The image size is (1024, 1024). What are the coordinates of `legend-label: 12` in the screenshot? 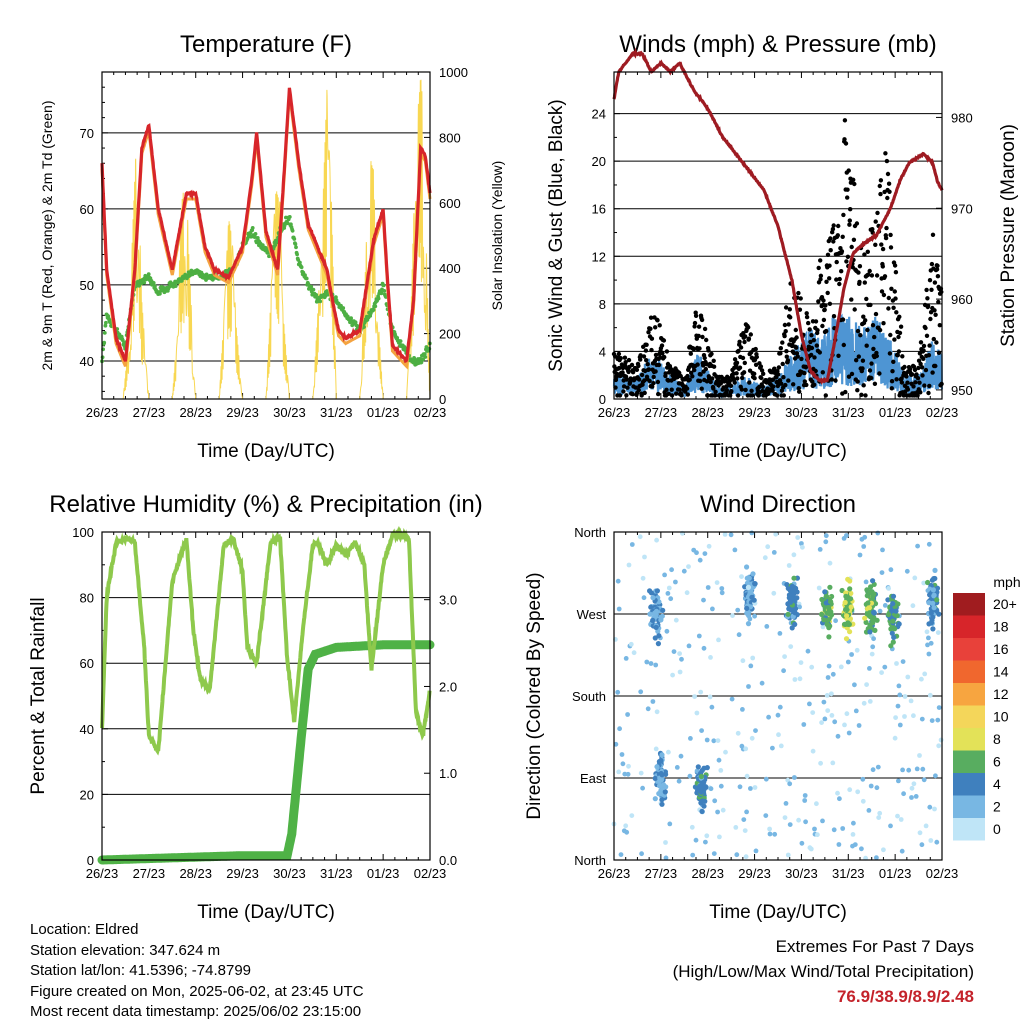 It's located at (1001, 694).